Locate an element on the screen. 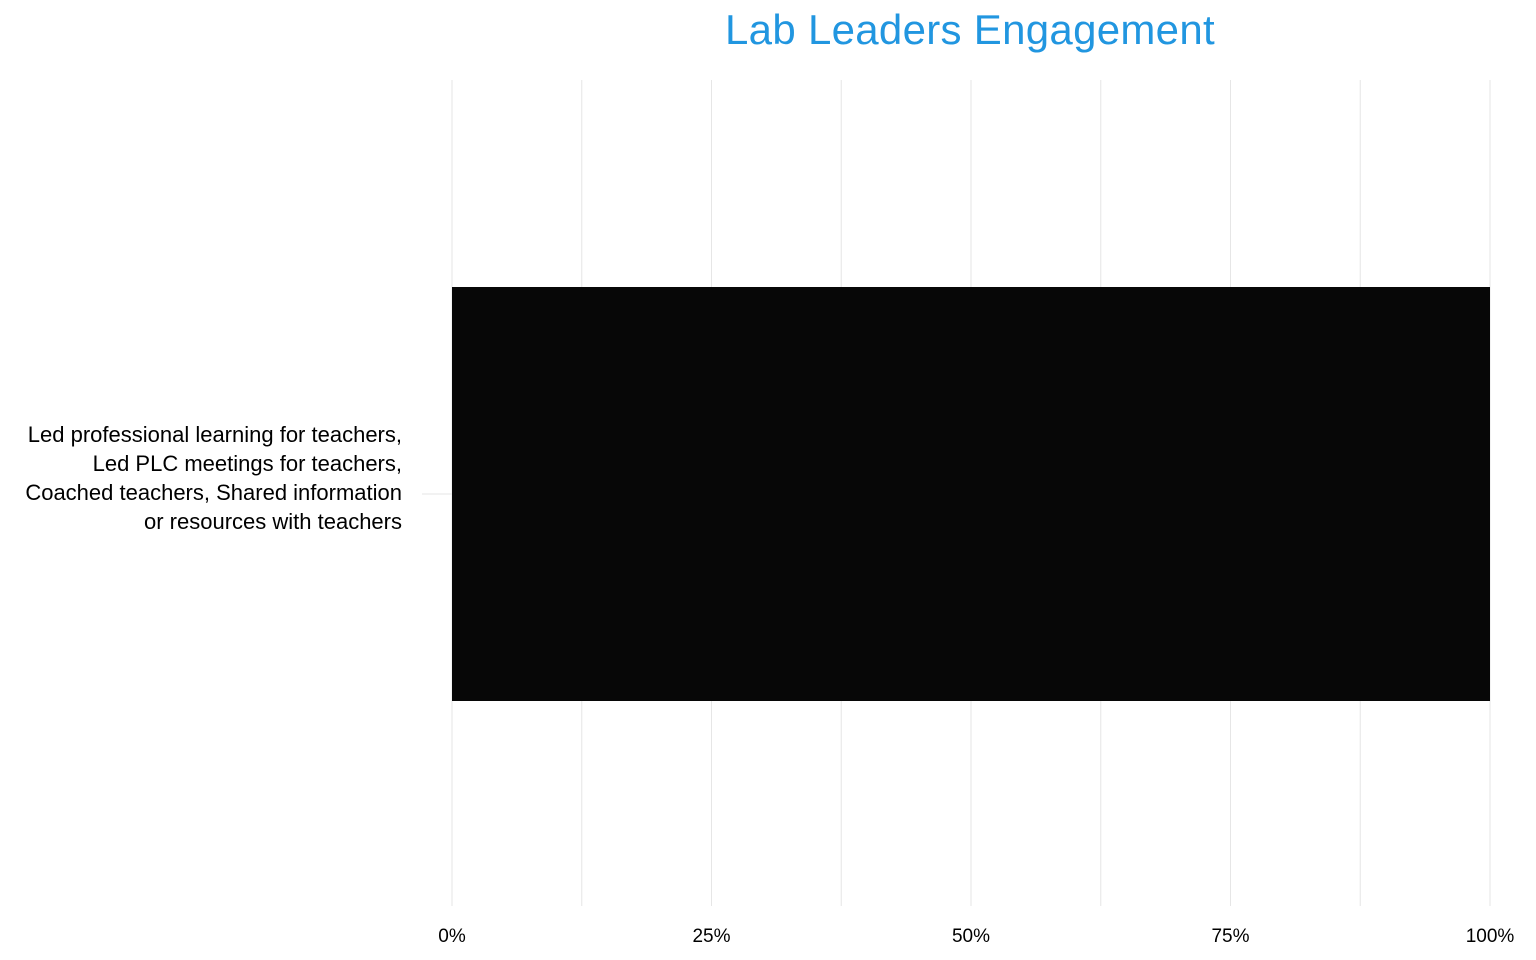 The height and width of the screenshot is (960, 1536). x-tick-label-2: 50% is located at coordinates (971, 936).